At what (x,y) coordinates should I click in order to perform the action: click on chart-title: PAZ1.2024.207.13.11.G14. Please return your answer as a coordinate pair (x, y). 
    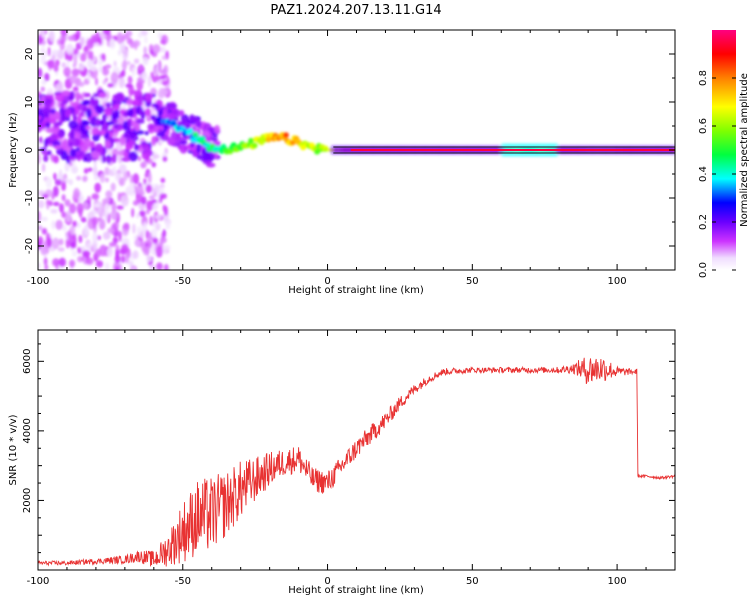
    Looking at the image, I should click on (355, 10).